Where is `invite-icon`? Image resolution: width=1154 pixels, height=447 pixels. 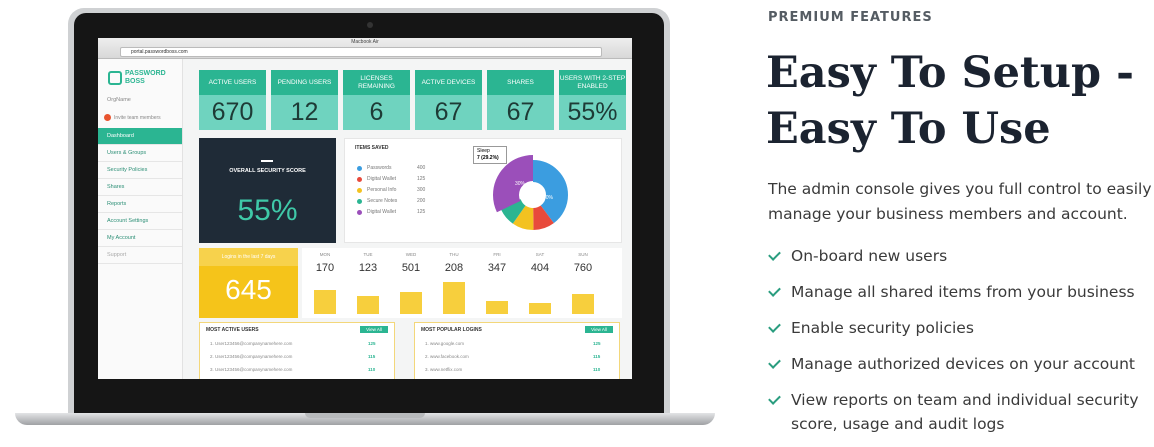 invite-icon is located at coordinates (107, 117).